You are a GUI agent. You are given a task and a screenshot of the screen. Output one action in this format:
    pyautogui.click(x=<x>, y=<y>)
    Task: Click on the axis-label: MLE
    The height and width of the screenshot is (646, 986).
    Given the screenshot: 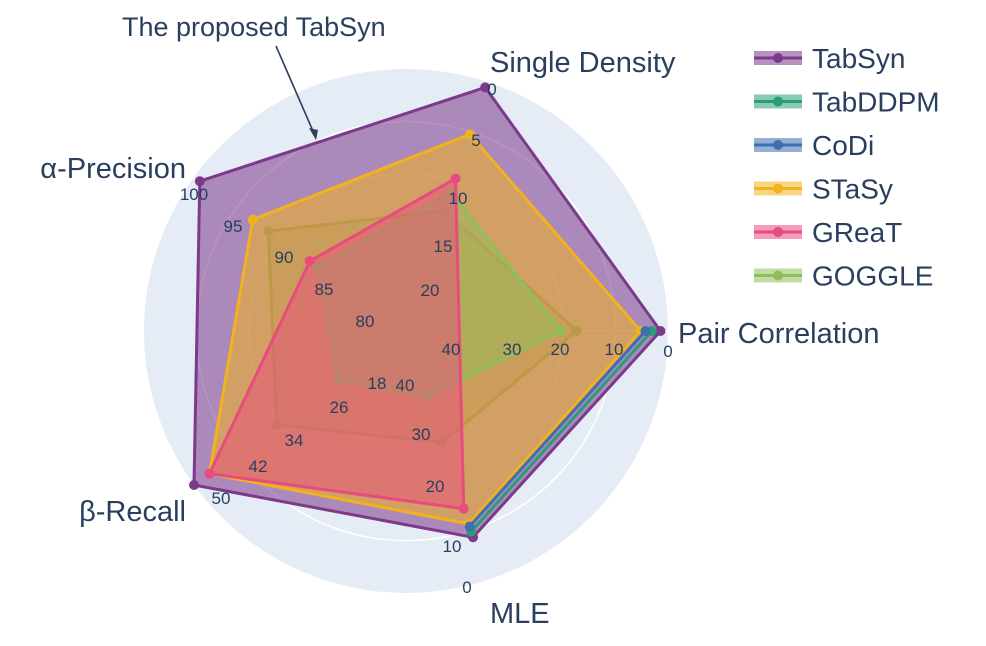 What is the action you would take?
    pyautogui.click(x=520, y=614)
    